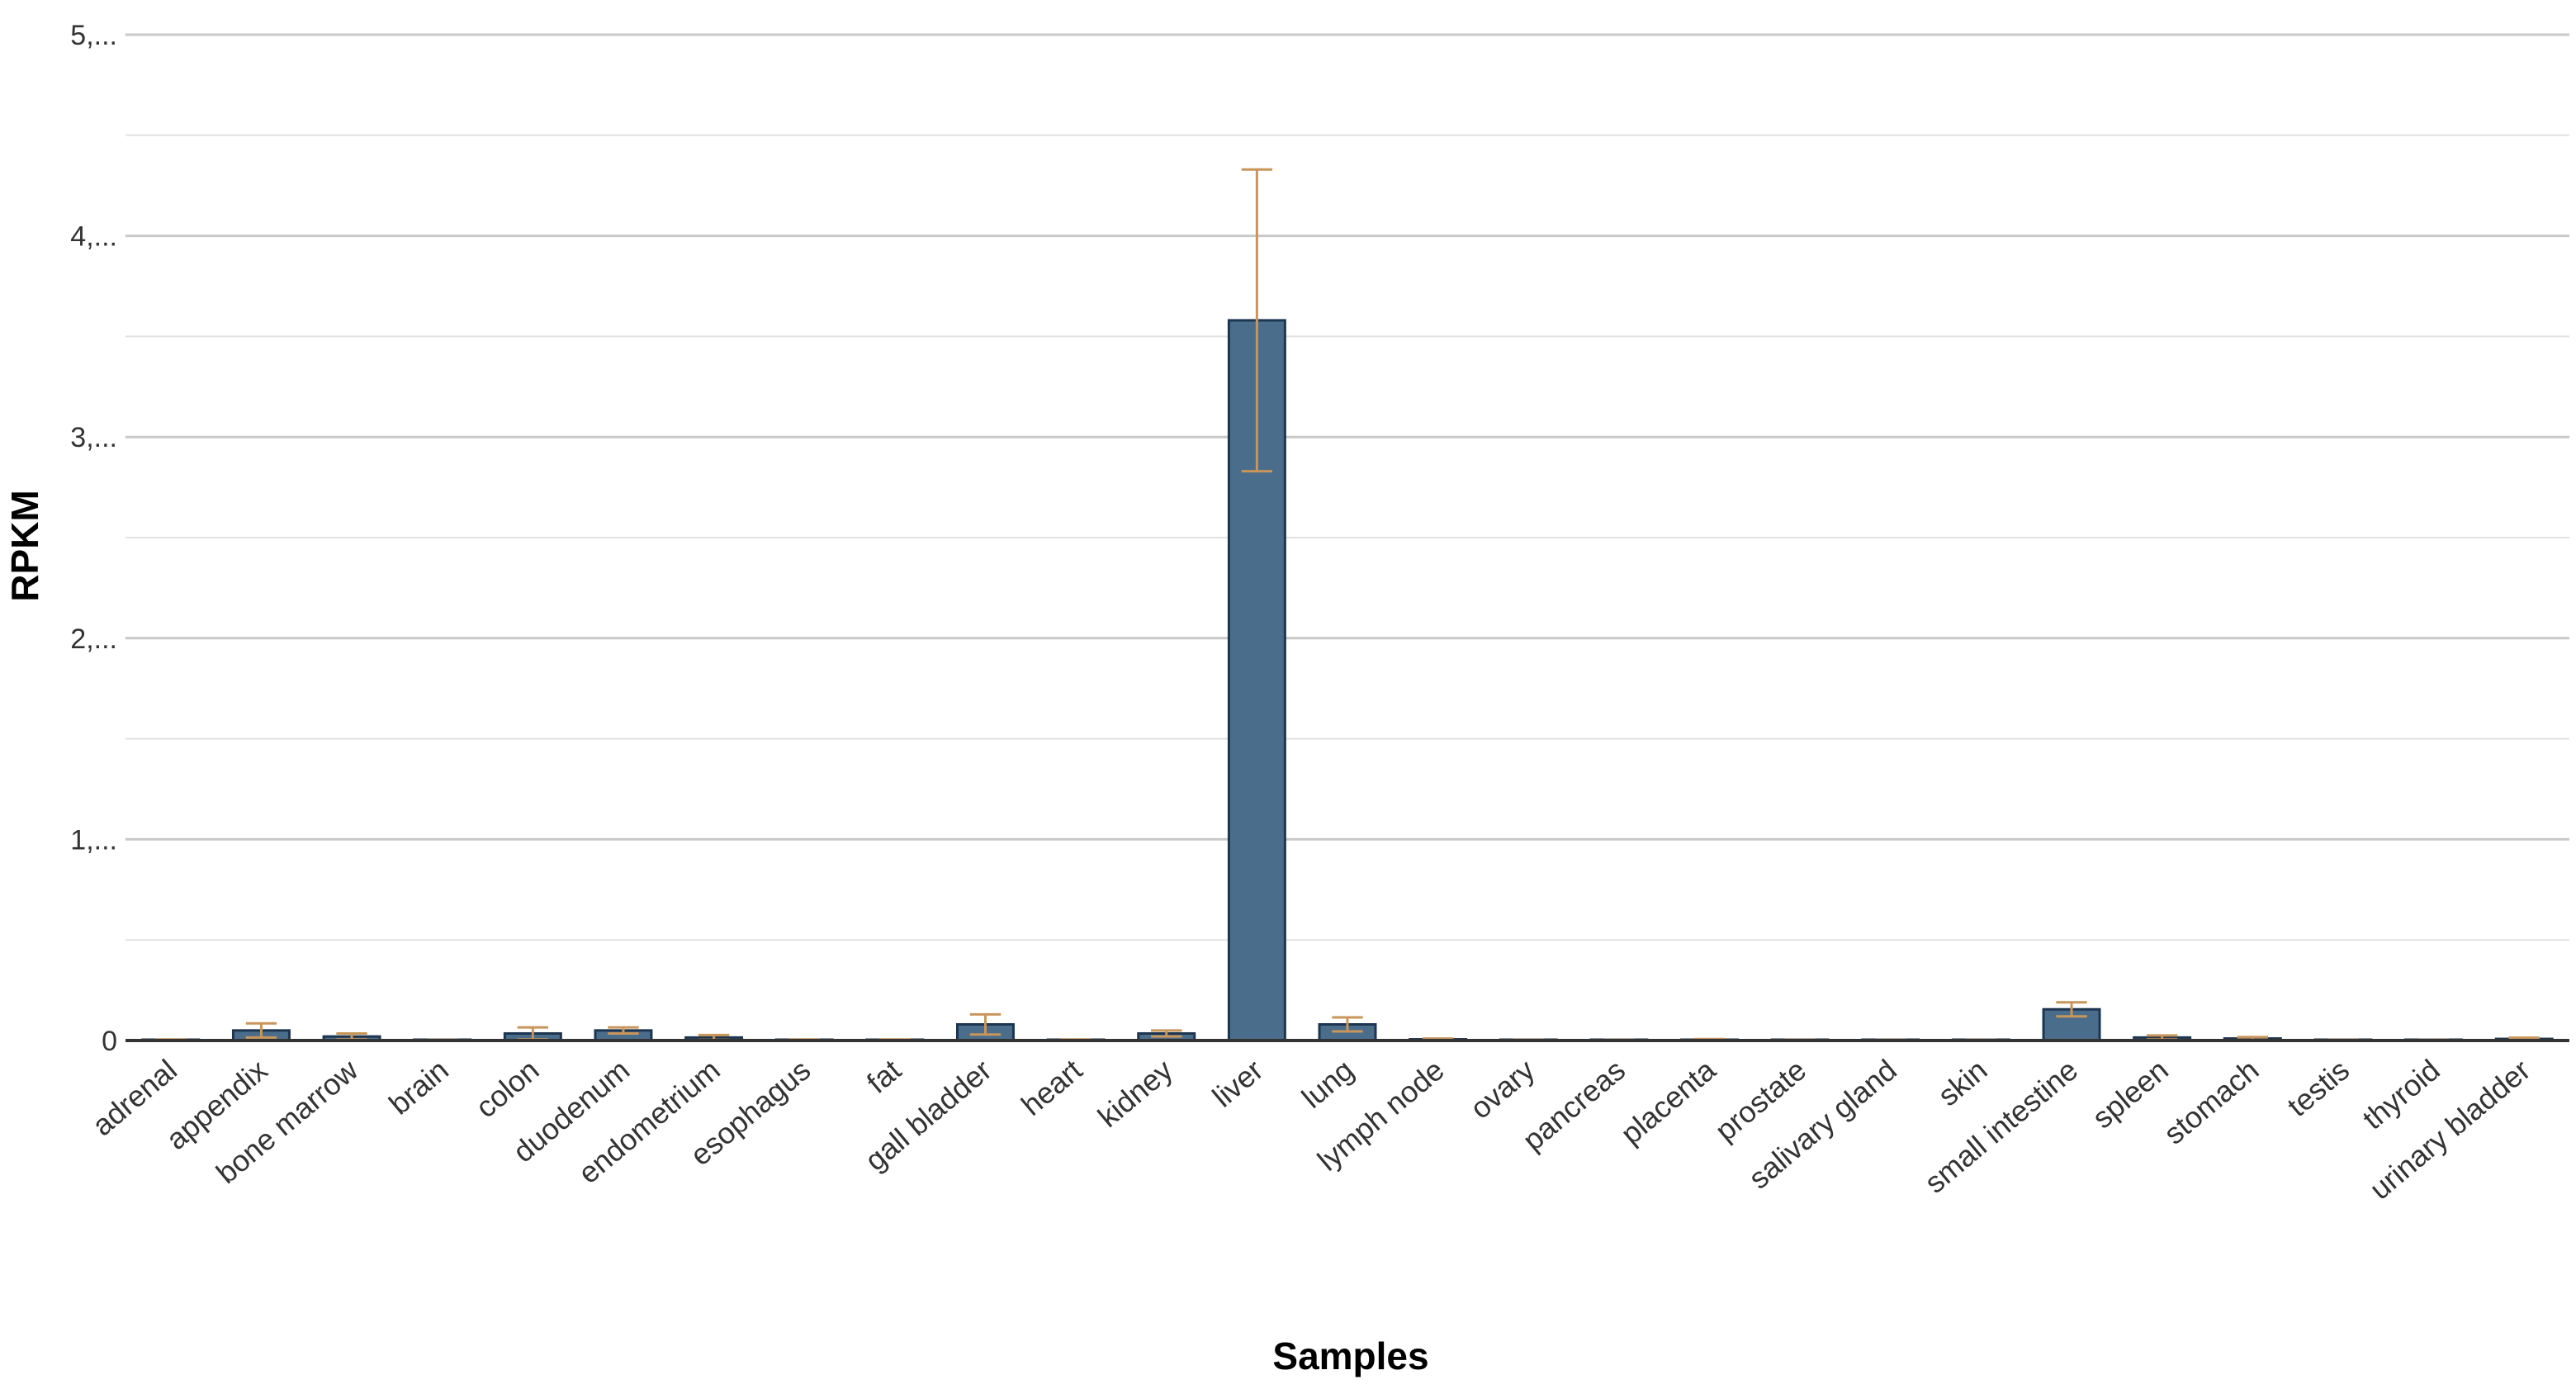 The image size is (2576, 1389). I want to click on x-category-label: stomach, so click(2211, 1102).